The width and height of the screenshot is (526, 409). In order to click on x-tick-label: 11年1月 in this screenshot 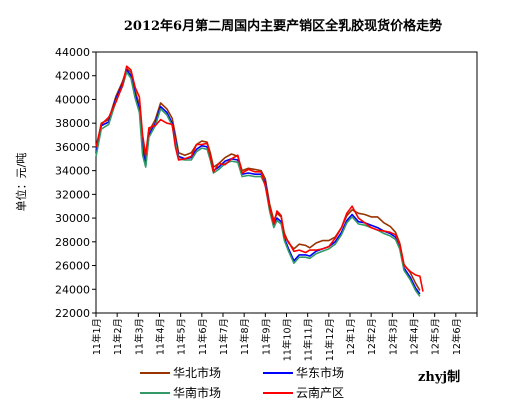, I will do `click(97, 336)`.